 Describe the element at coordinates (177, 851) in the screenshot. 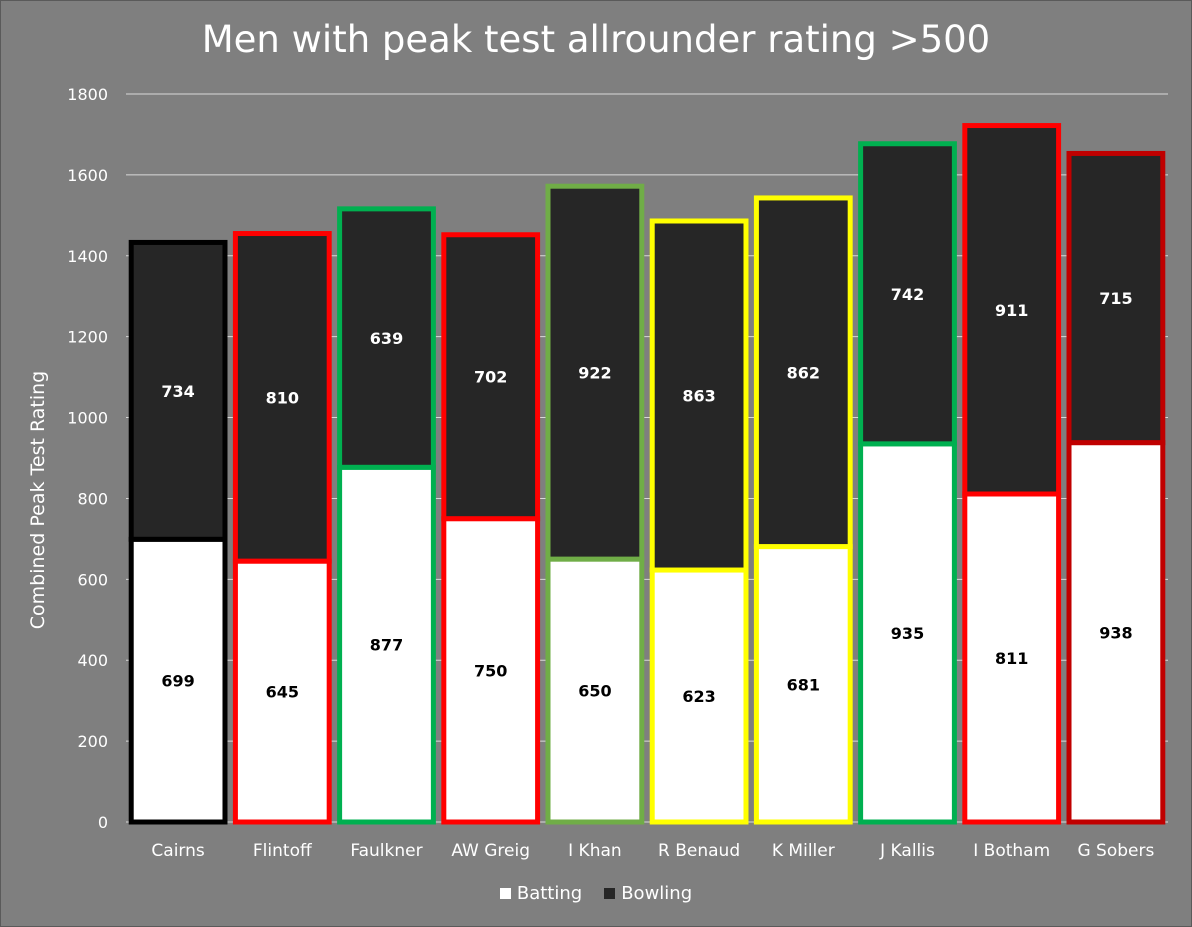

I see `x-tick-label: Cairns` at that location.